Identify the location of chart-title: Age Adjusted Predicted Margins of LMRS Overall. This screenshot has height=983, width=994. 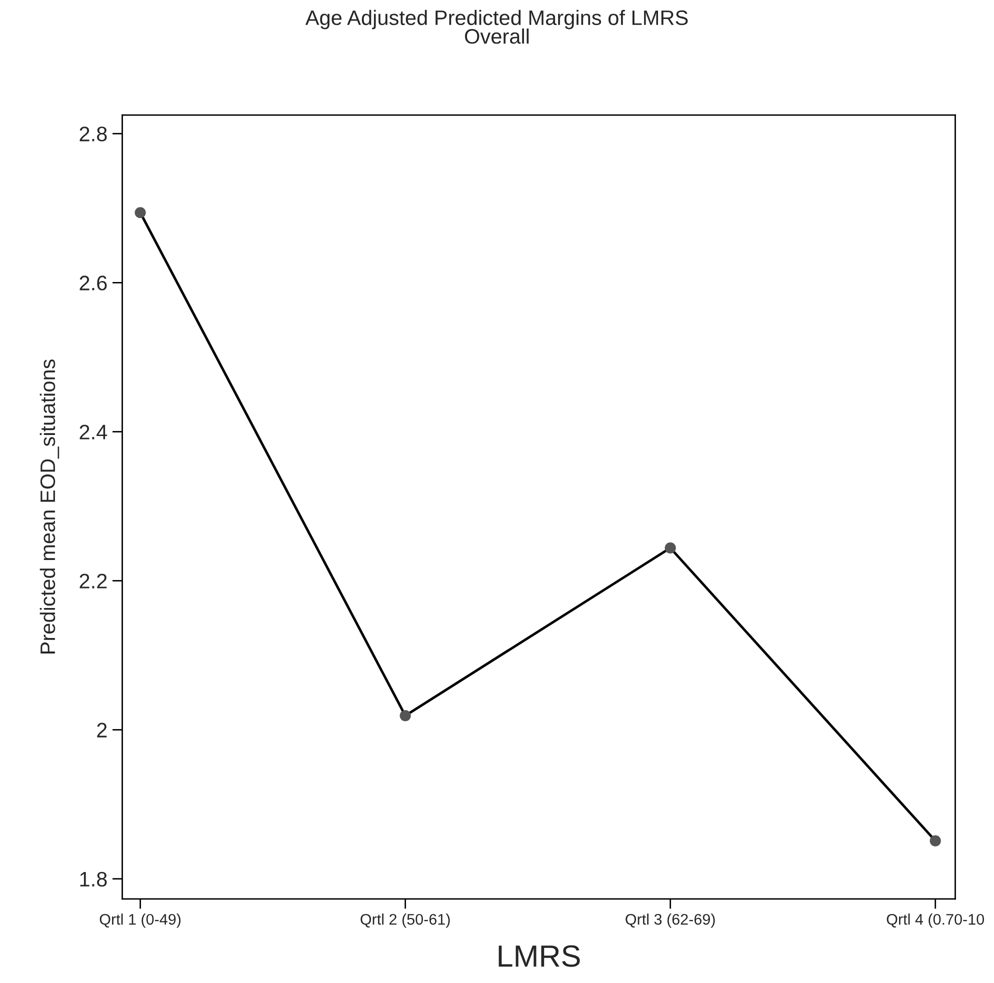
(496, 27).